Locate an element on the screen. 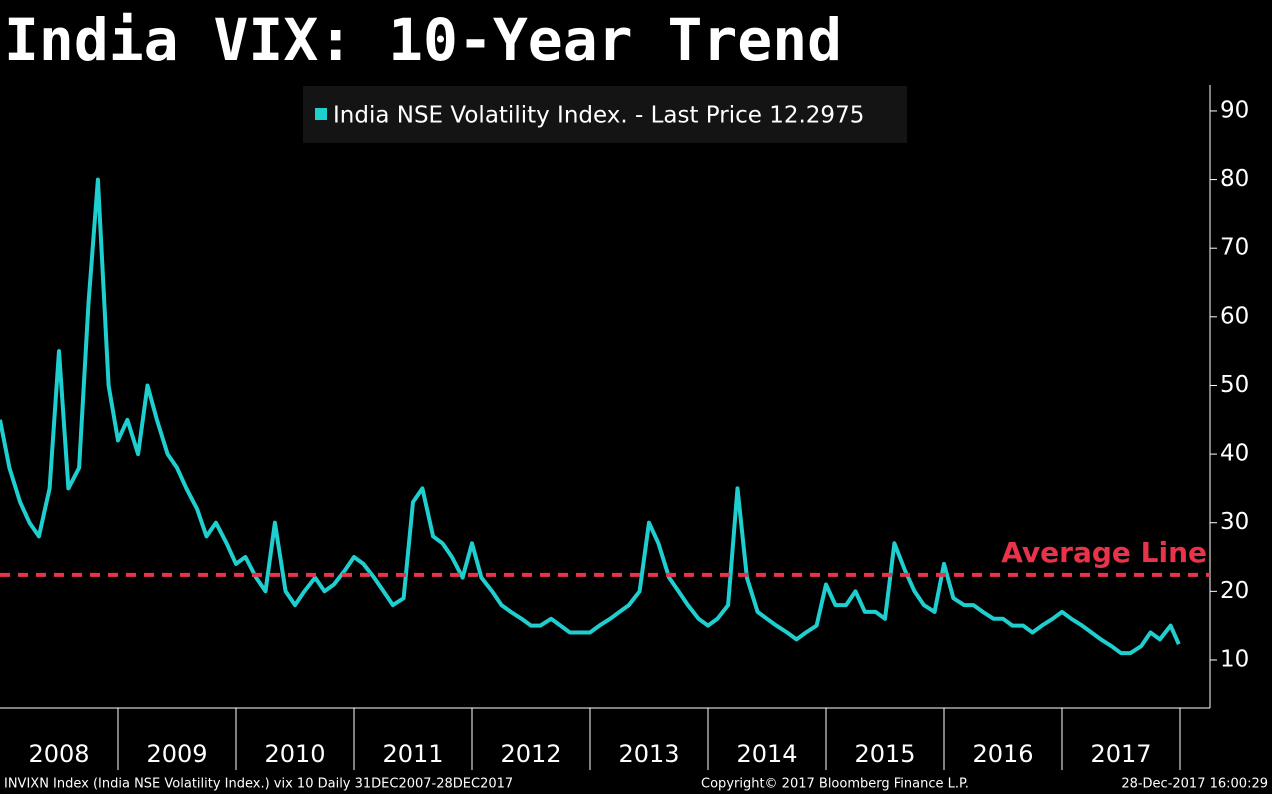 The image size is (1272, 794). x-tick-label: 2013 is located at coordinates (648, 754).